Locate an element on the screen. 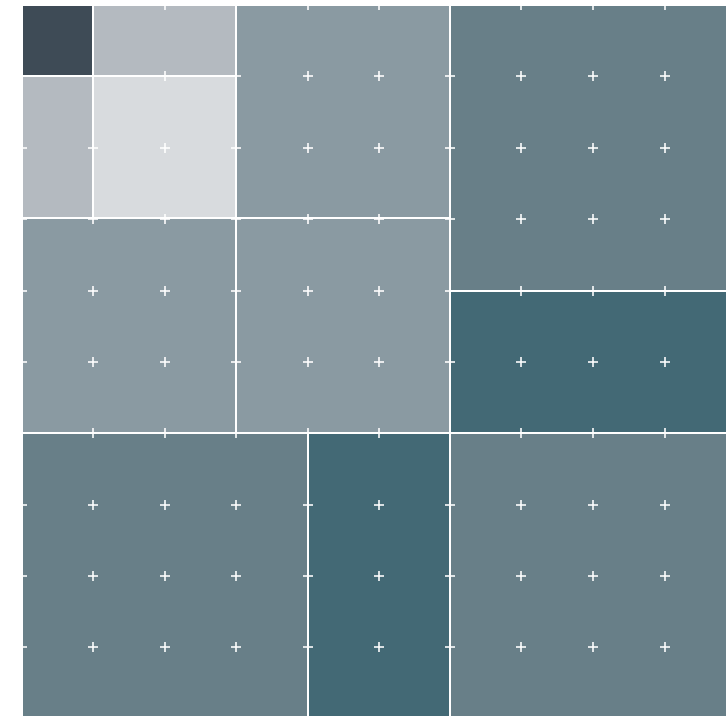  tile-mid-left is located at coordinates (129, 325).